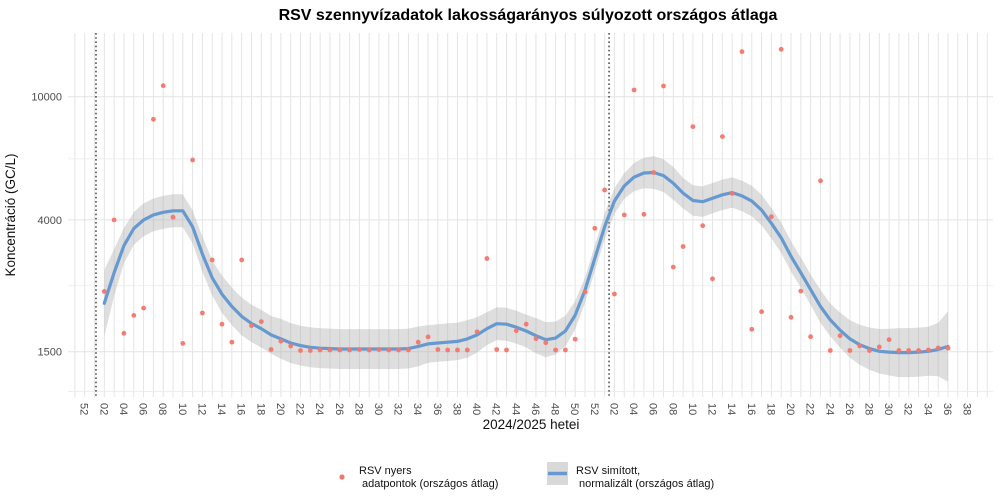 This screenshot has width=1000, height=500. Describe the element at coordinates (574, 409) in the screenshot. I see `x-tick-label: 50` at that location.